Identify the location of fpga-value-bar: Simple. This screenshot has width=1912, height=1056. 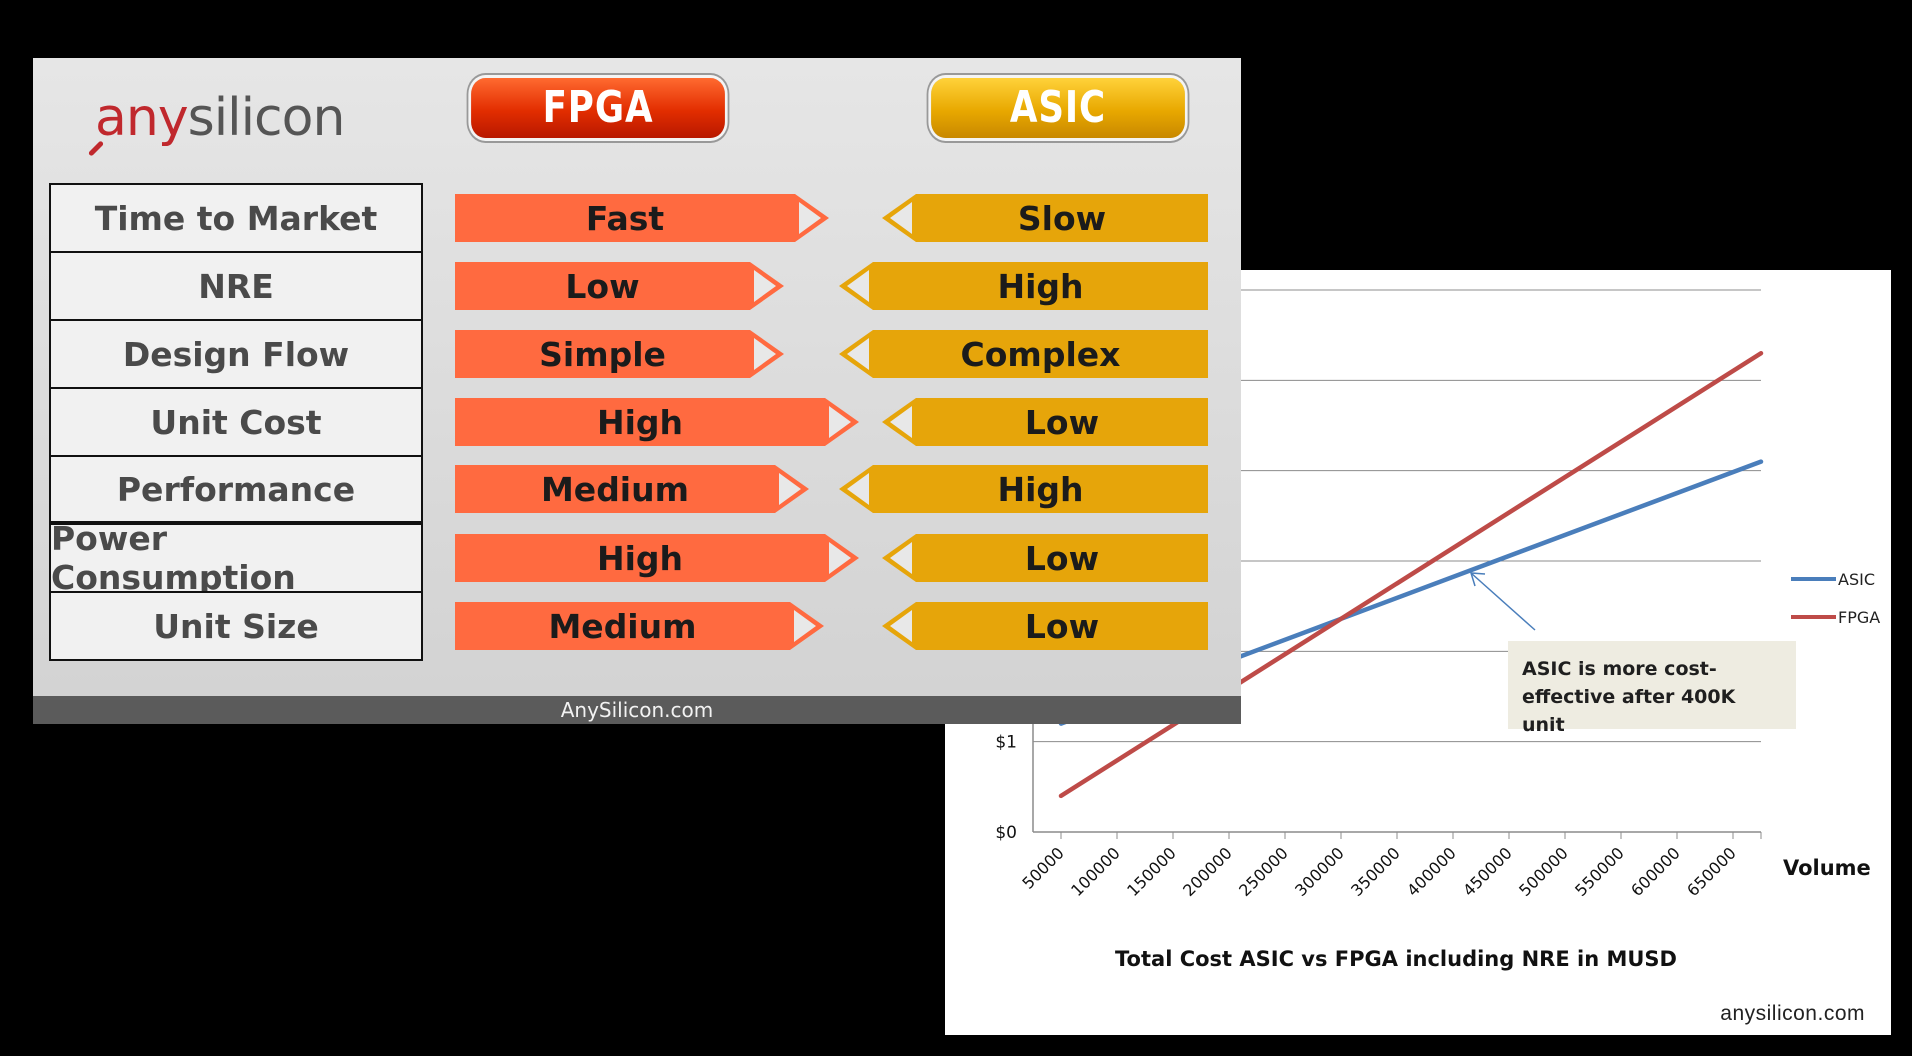
(602, 354).